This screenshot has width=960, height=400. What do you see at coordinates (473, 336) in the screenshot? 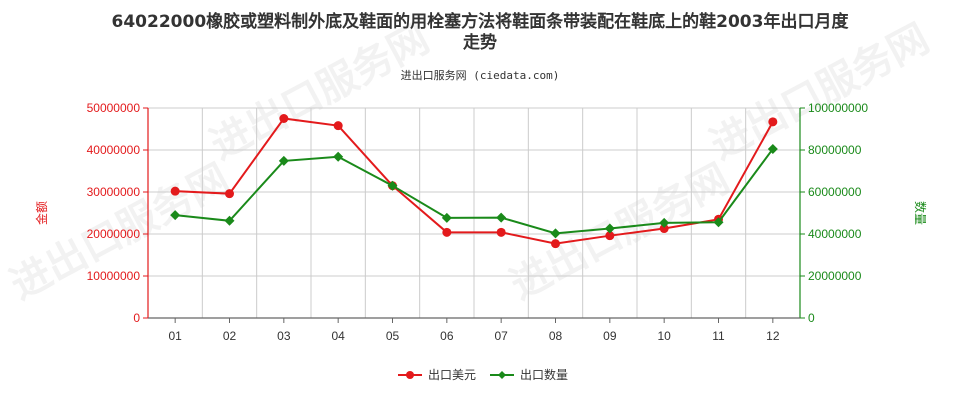
I see `x-axis-ticks: 01 02 03 04 05 06 07 08 09 10 11 12` at bounding box center [473, 336].